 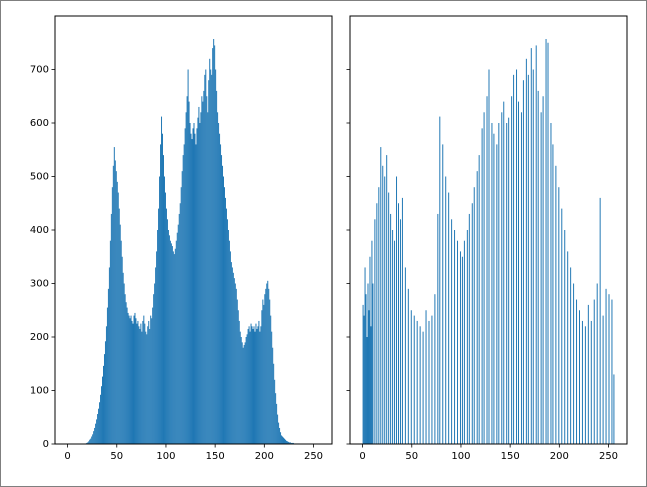 I want to click on y-tick-label: 700, so click(x=39, y=70).